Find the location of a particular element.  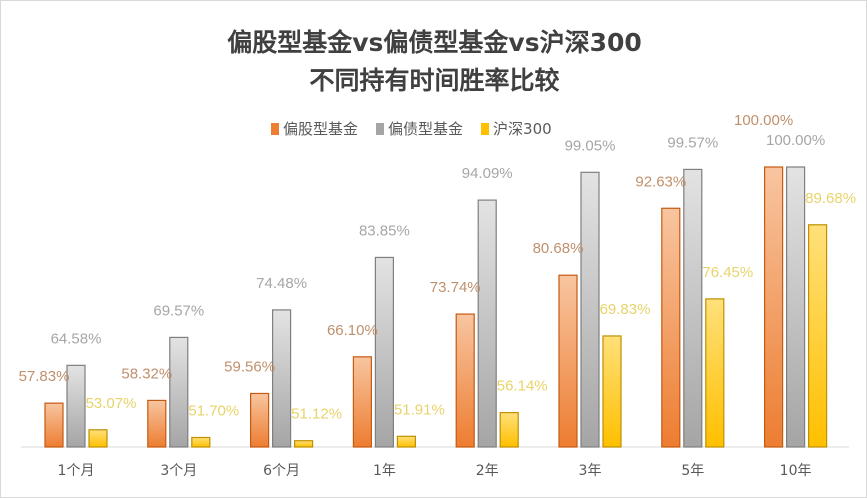

data-label: 53.07% is located at coordinates (111, 403).